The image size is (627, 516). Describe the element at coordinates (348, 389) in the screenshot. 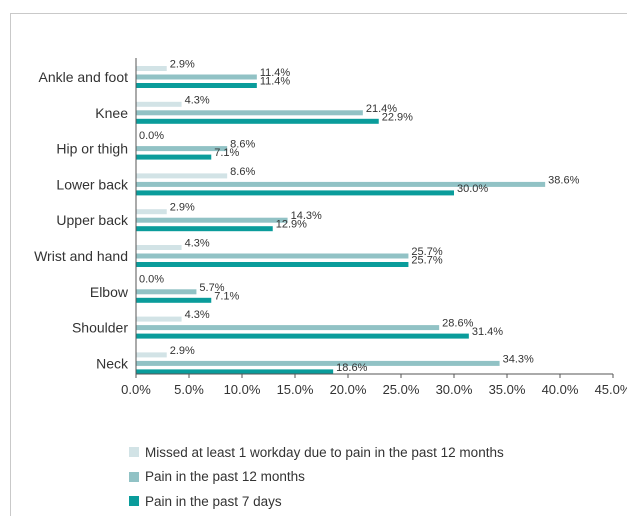

I see `x-tick-label-4: 20.0%` at that location.